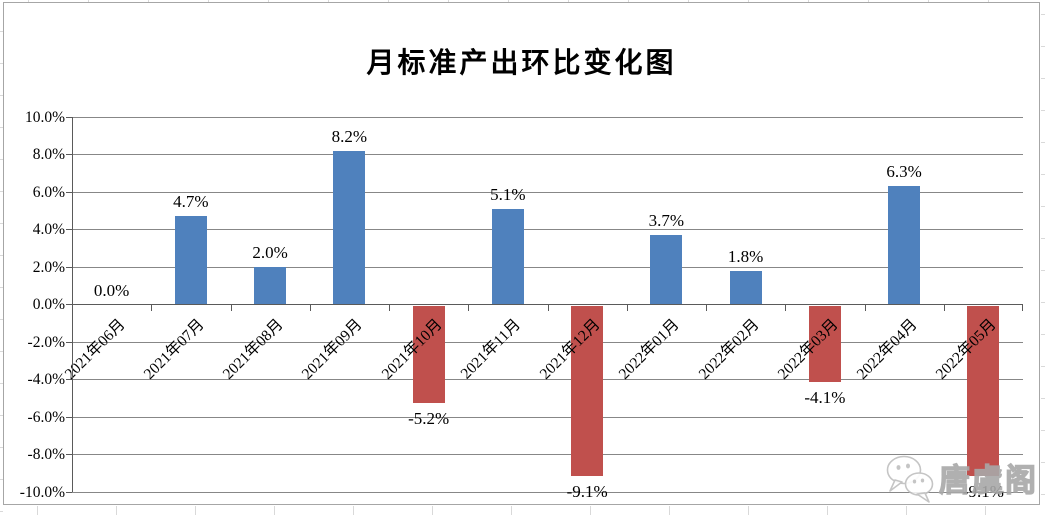  Describe the element at coordinates (46, 342) in the screenshot. I see `y-axis-tick-label: -2.0%` at that location.